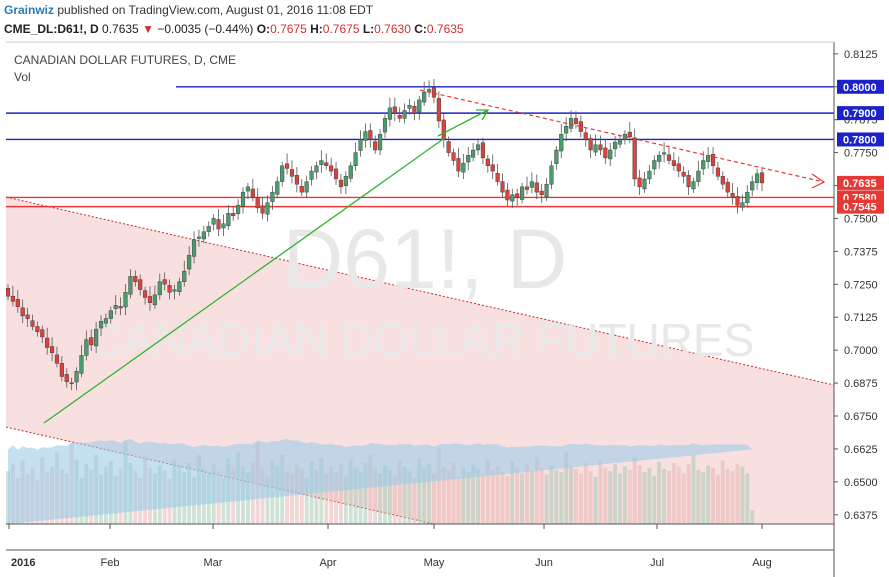 The width and height of the screenshot is (889, 577). Describe the element at coordinates (425, 259) in the screenshot. I see `watermark-symbol: D61!, D` at that location.